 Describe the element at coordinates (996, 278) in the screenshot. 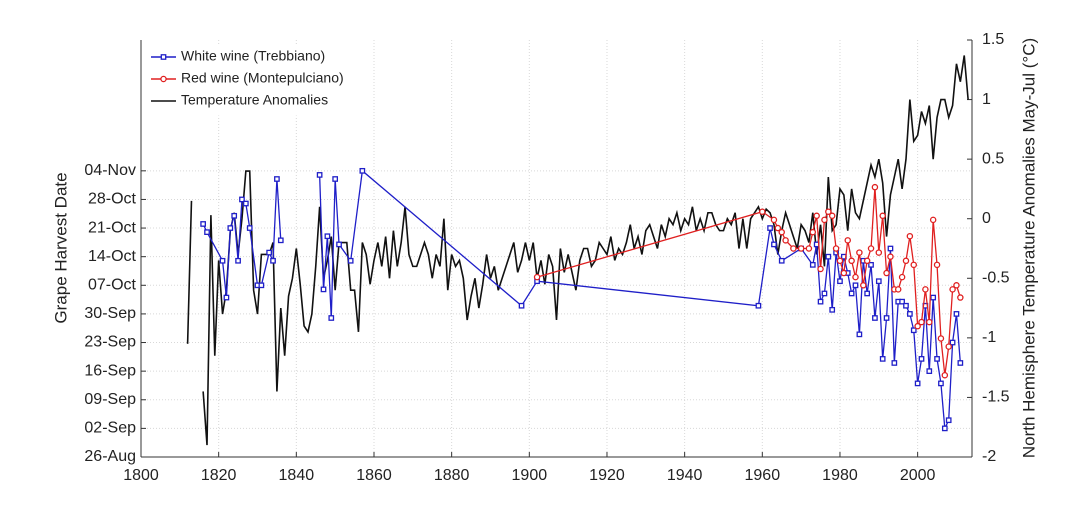

I see `y2-tick-label: -0.5` at that location.